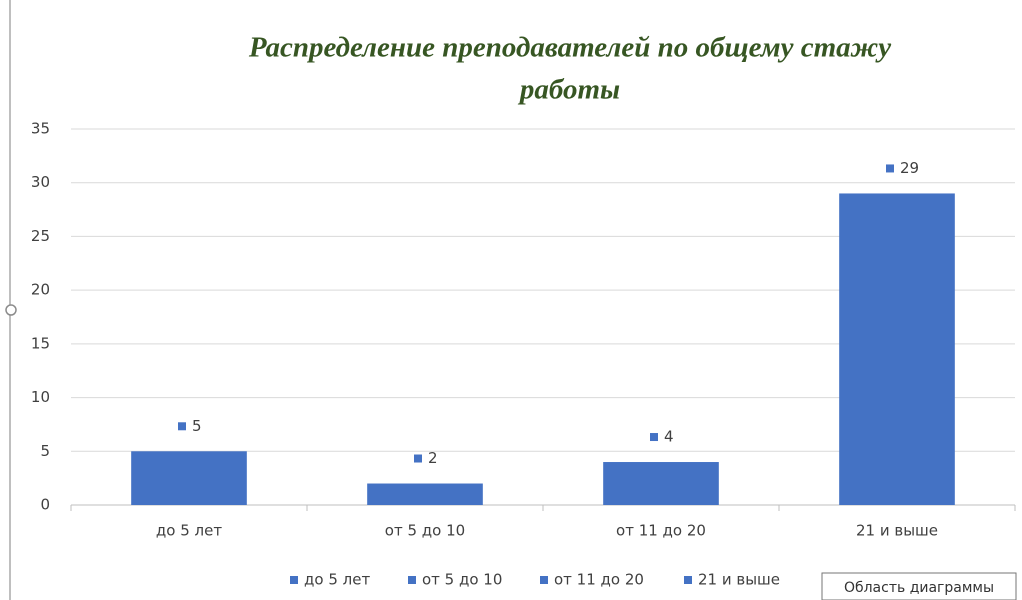 The width and height of the screenshot is (1022, 600). Describe the element at coordinates (425, 531) in the screenshot. I see `x-tick-label: от 5 до 10` at that location.